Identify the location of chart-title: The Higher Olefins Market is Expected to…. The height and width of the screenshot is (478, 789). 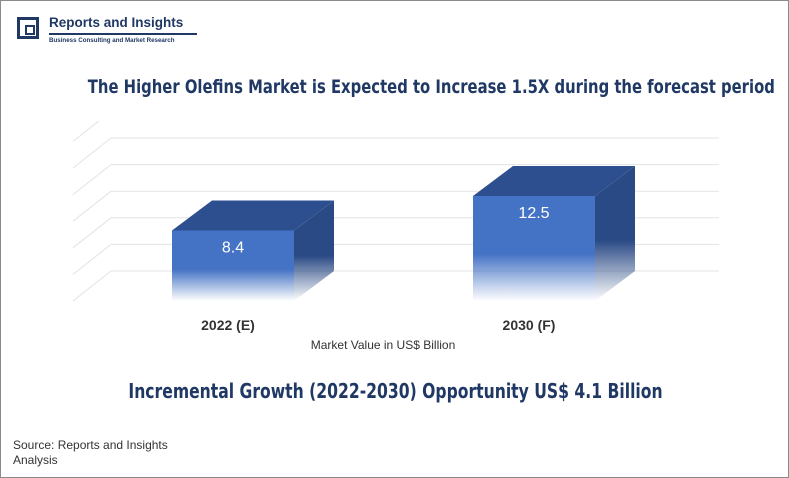
(431, 87).